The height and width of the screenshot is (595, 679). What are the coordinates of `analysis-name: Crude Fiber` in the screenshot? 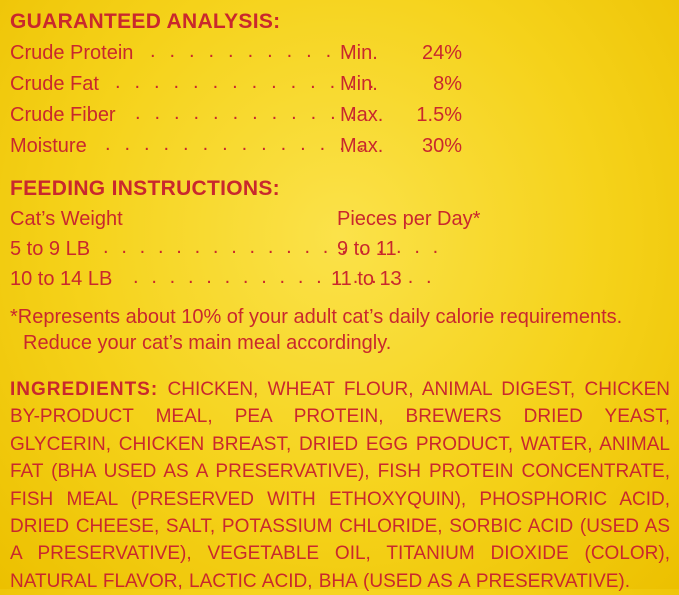 It's located at (63, 115).